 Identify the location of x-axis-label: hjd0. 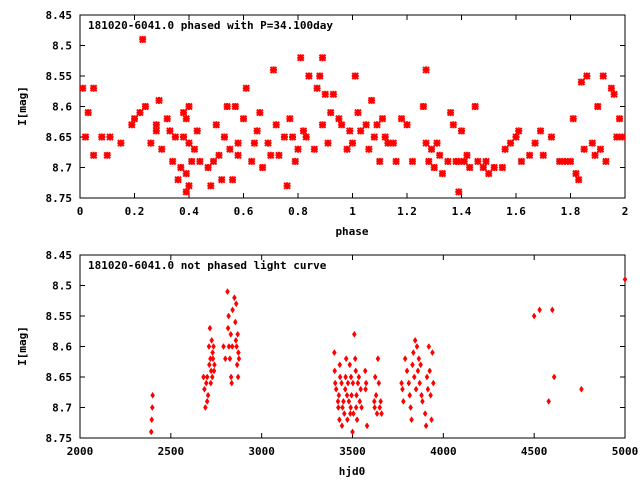
(352, 471).